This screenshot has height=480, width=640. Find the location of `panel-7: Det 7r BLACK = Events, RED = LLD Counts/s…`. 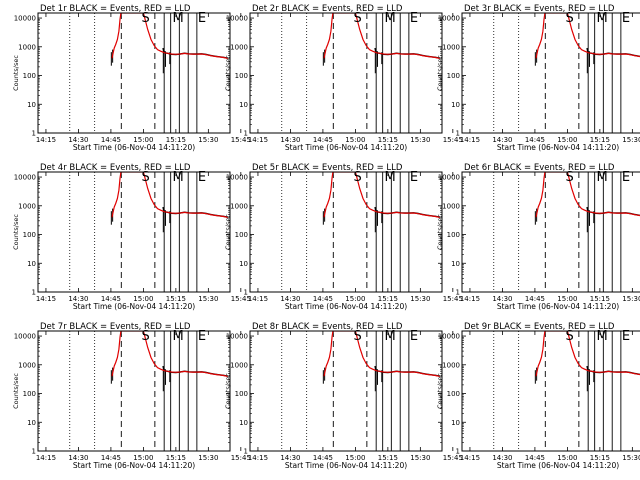

panel-7: Det 7r BLACK = Events, RED = LLD Counts/s… is located at coordinates (131, 396).